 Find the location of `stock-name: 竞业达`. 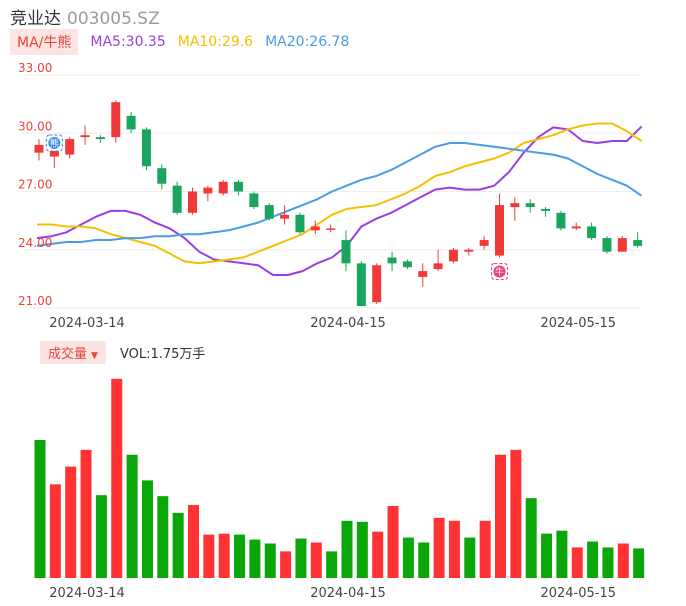

stock-name: 竞业达 is located at coordinates (35, 19).